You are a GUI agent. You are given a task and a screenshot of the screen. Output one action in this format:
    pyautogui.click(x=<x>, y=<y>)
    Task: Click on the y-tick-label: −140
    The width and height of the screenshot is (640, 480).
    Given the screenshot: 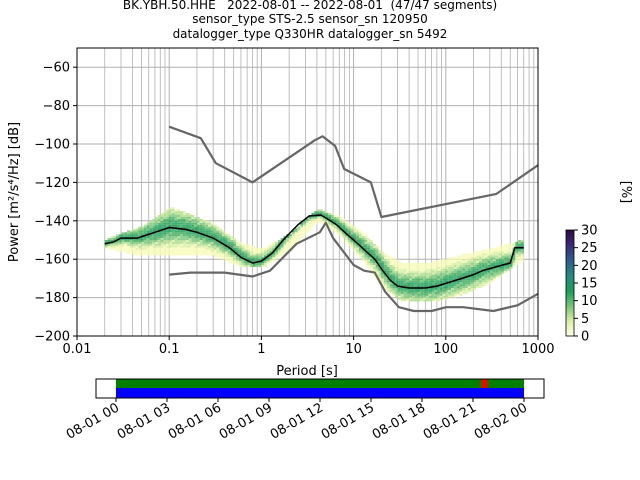 What is the action you would take?
    pyautogui.click(x=52, y=221)
    